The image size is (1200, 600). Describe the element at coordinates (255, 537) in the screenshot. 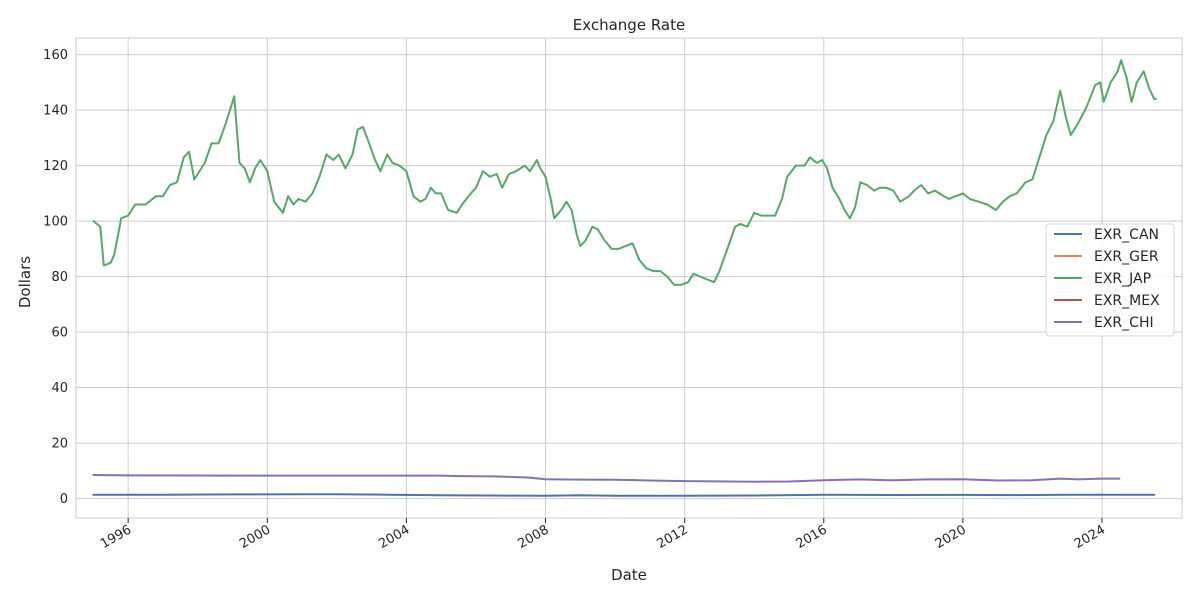

I see `x-tick-label: 2000` at that location.